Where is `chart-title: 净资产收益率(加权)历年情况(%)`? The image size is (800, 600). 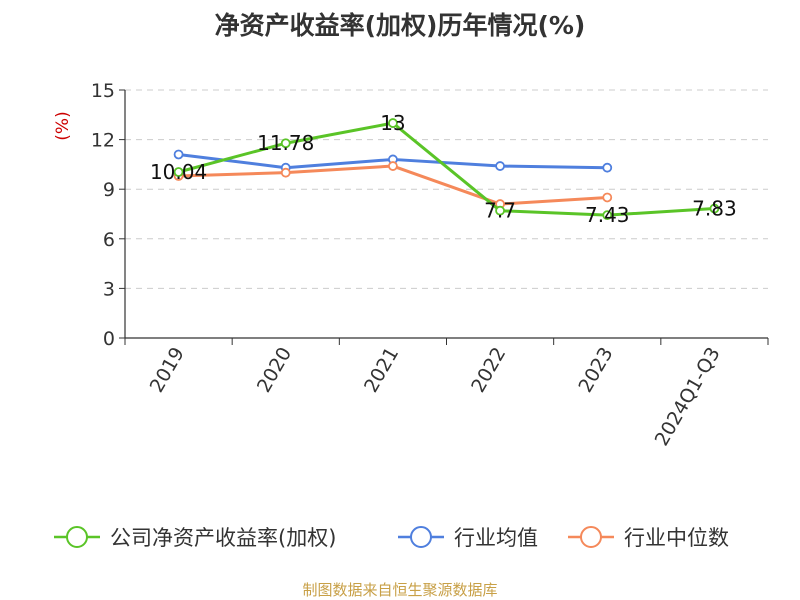
chart-title: 净资产收益率(加权)历年情况(%) is located at coordinates (400, 25).